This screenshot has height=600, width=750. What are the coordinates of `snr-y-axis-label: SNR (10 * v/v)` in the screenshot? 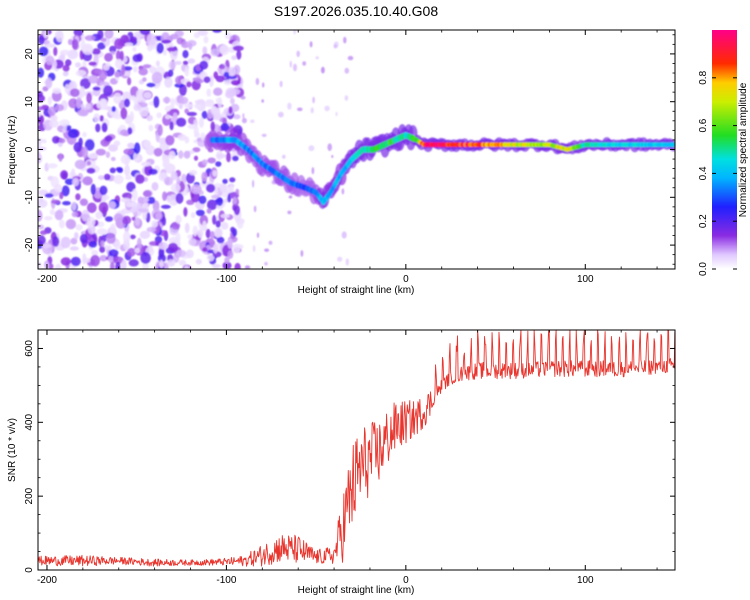 It's located at (12, 450).